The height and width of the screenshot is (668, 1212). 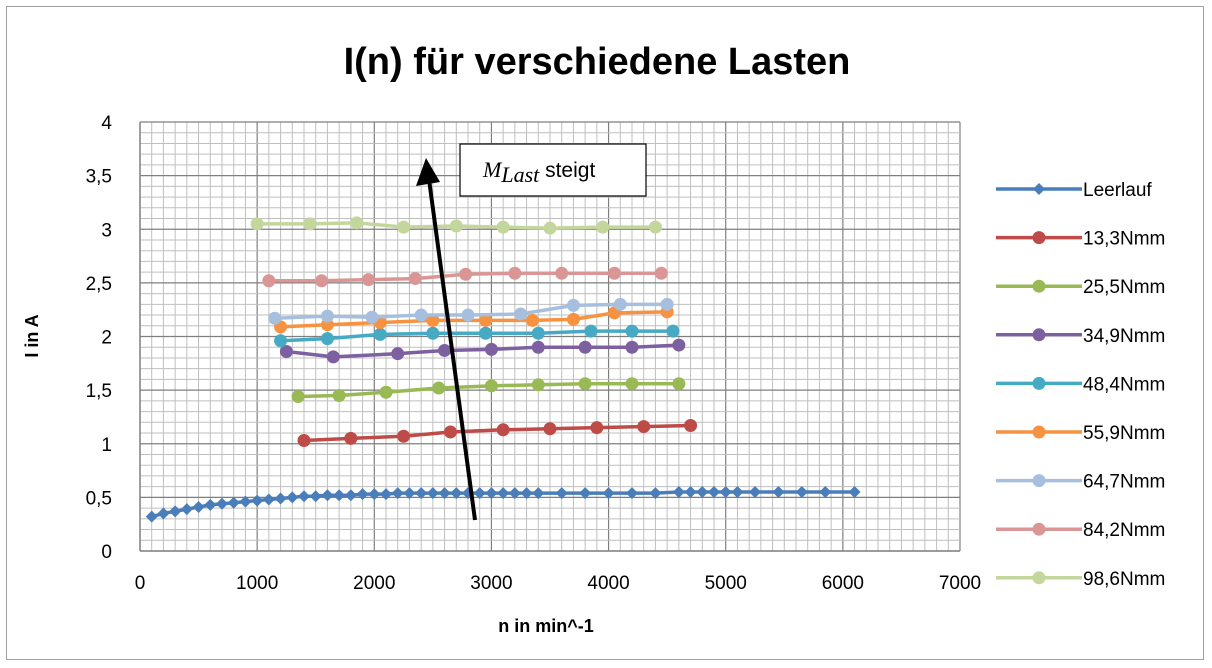 What do you see at coordinates (1117, 190) in the screenshot?
I see `legend-label: Leerlauf` at bounding box center [1117, 190].